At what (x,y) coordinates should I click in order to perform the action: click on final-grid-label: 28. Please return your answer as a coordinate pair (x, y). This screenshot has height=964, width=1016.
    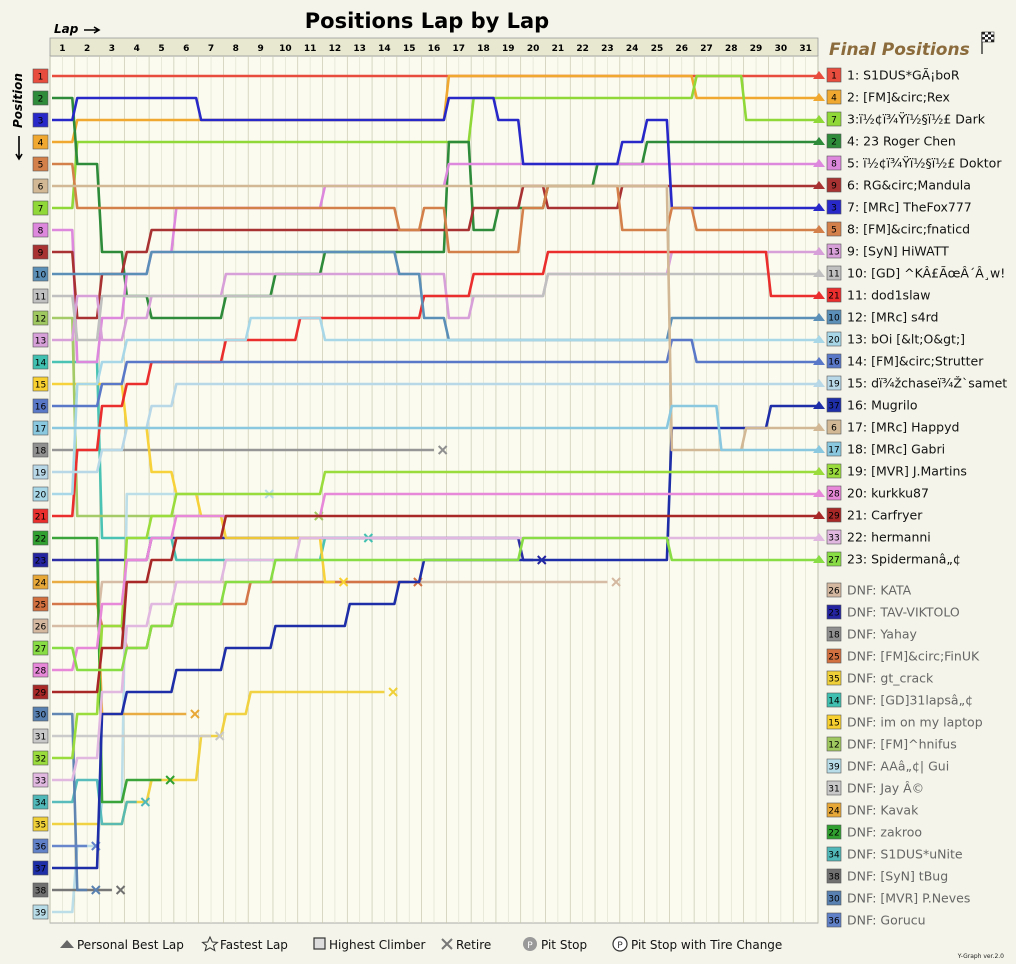
    Looking at the image, I should click on (834, 495).